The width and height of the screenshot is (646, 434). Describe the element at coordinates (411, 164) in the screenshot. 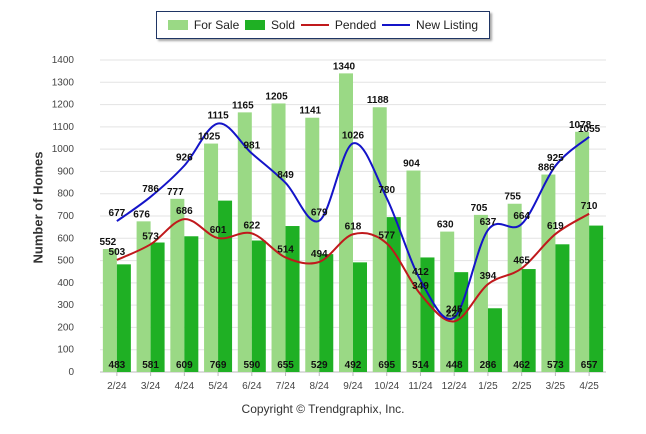

I see `for-sale-value-label: 904` at that location.